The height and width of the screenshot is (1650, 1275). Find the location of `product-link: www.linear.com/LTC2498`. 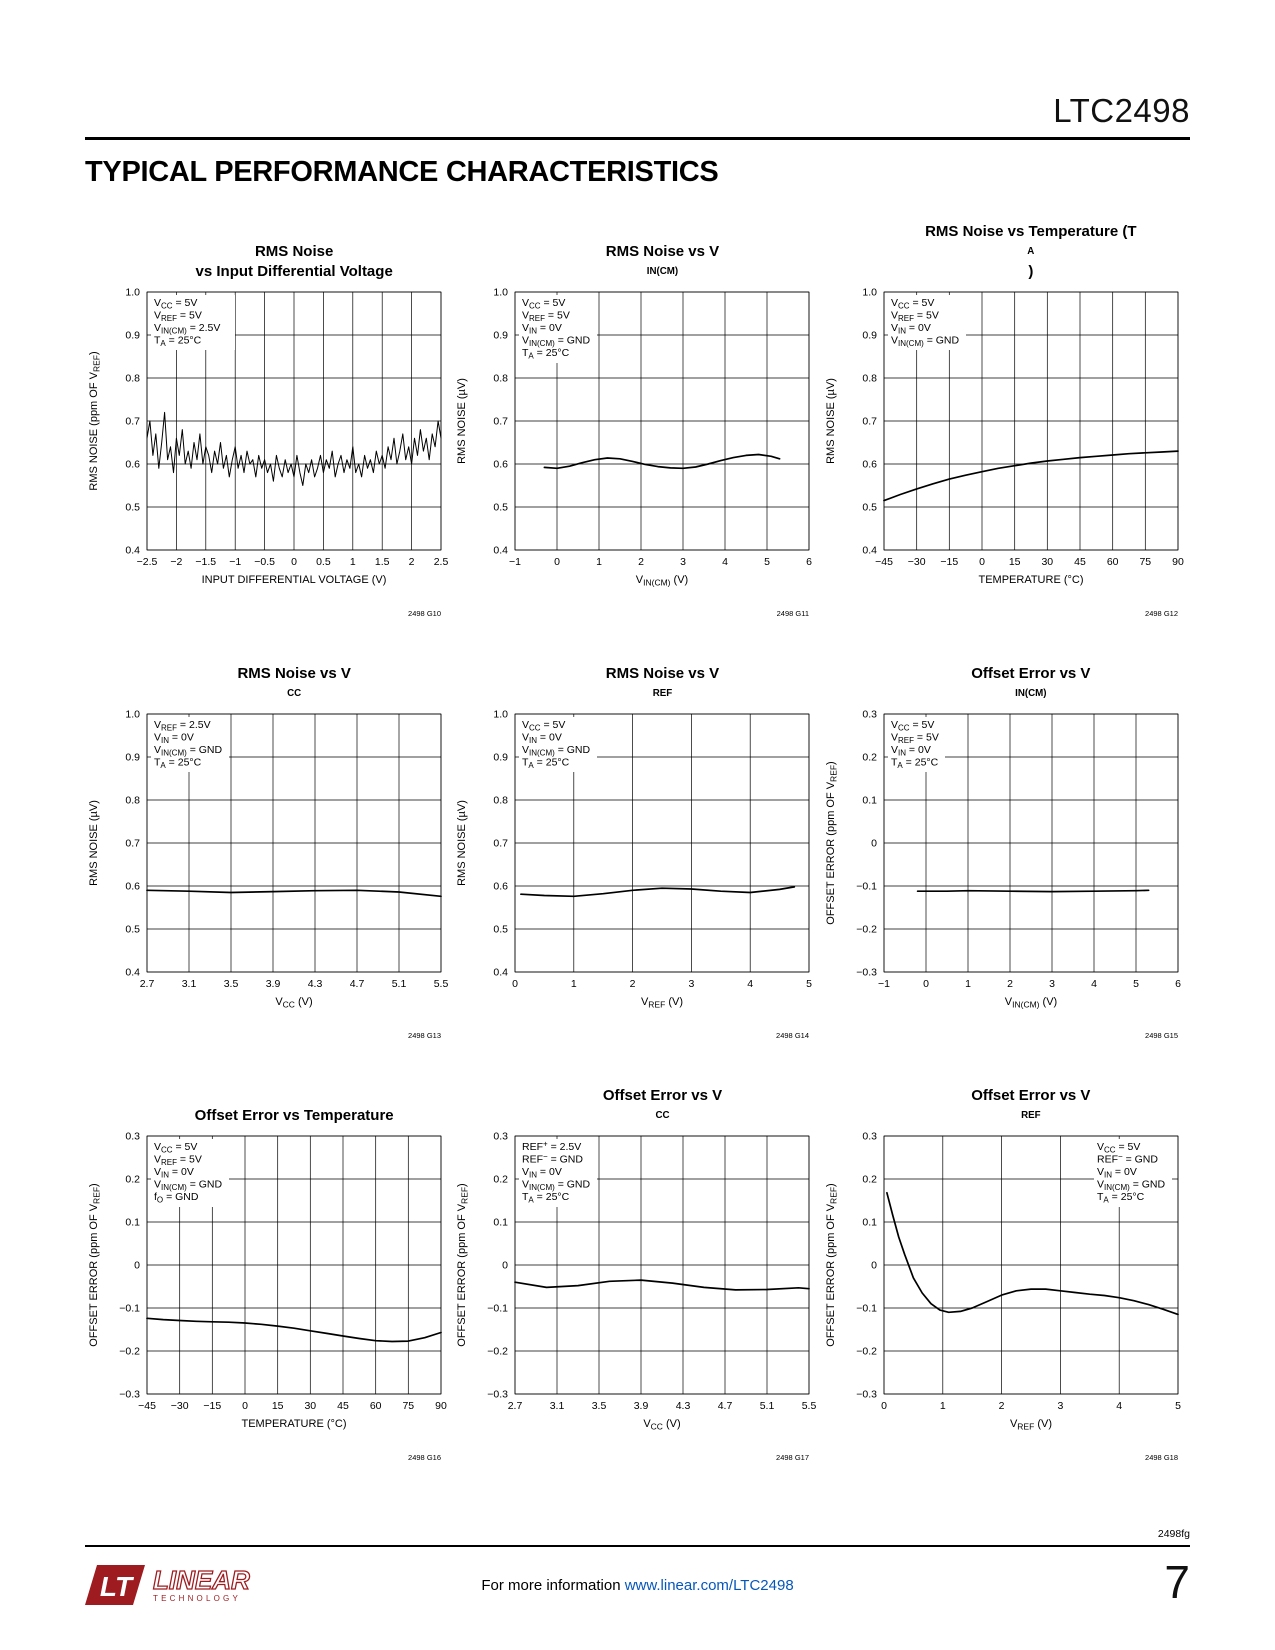

product-link: www.linear.com/LTC2498 is located at coordinates (709, 1585).